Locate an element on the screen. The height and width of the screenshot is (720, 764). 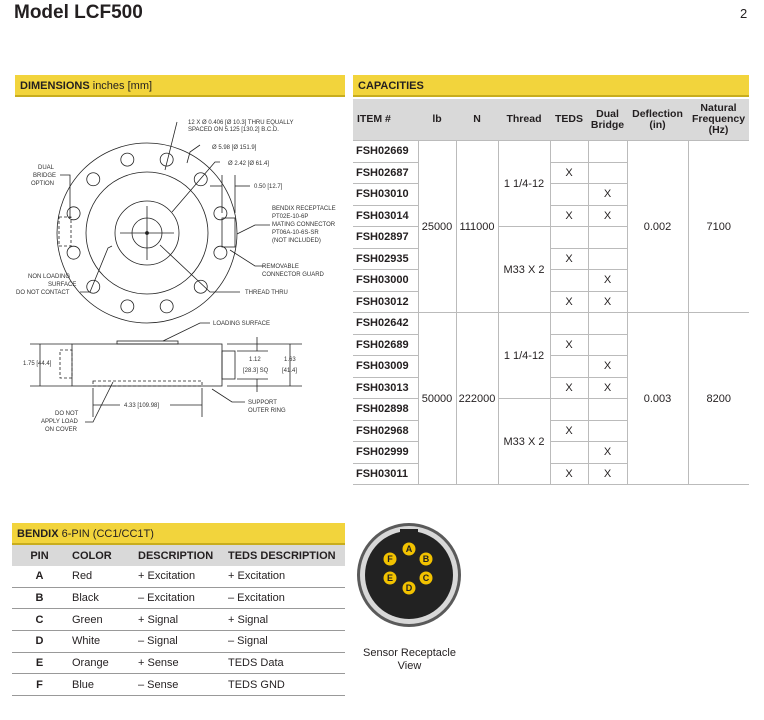
capacity-n: 222000 is located at coordinates (477, 398).